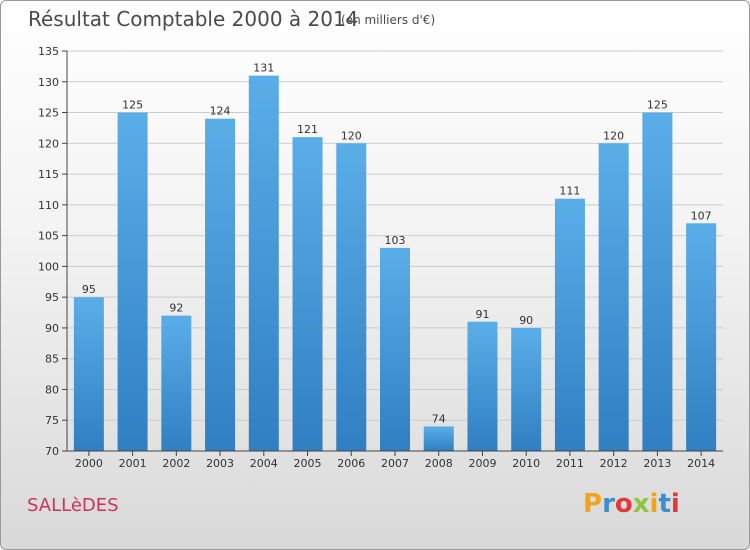 This screenshot has width=750, height=550. I want to click on y-tick-label: 85, so click(52, 359).